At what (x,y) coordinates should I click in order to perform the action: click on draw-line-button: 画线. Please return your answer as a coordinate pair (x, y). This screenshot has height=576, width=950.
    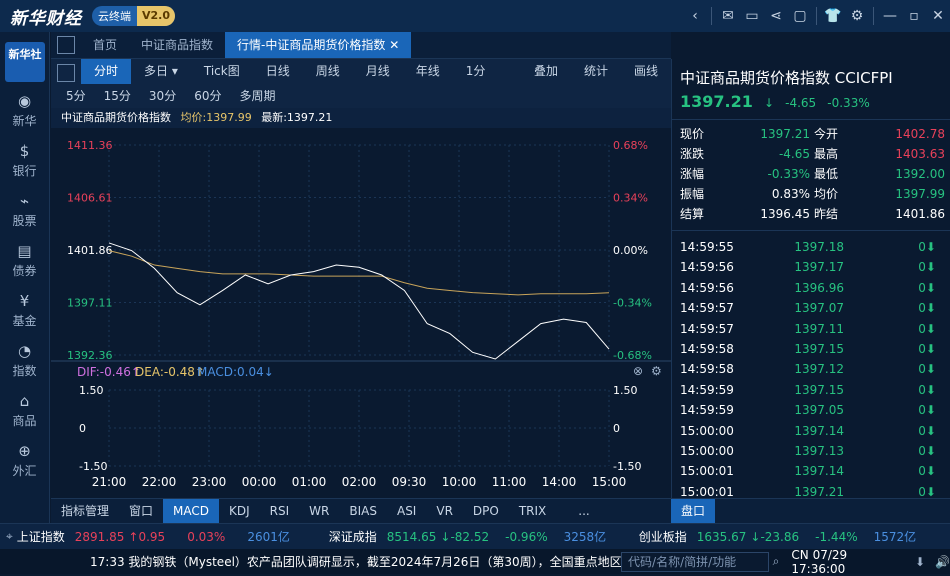
    Looking at the image, I should click on (645, 71).